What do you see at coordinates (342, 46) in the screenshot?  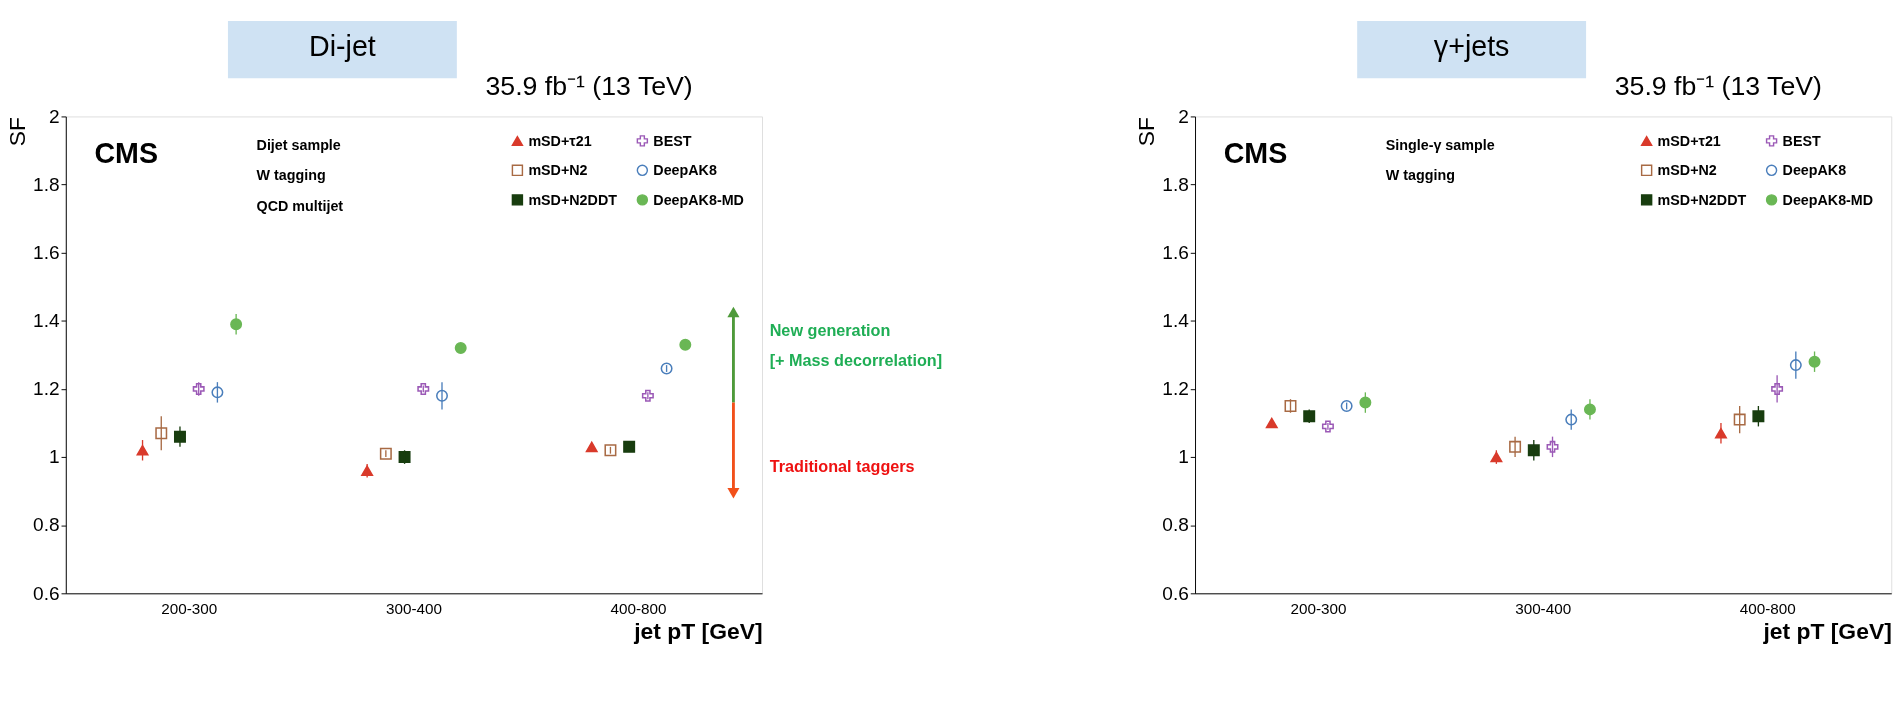 I see `chart-title: Di-jet` at bounding box center [342, 46].